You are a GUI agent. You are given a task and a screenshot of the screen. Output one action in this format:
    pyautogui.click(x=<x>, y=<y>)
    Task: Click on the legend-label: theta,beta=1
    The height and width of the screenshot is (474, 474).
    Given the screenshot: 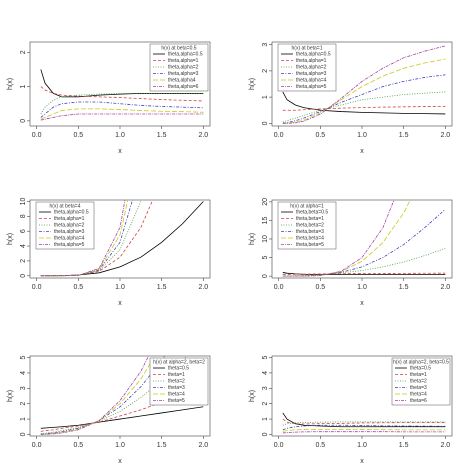 What is the action you would take?
    pyautogui.click(x=310, y=219)
    